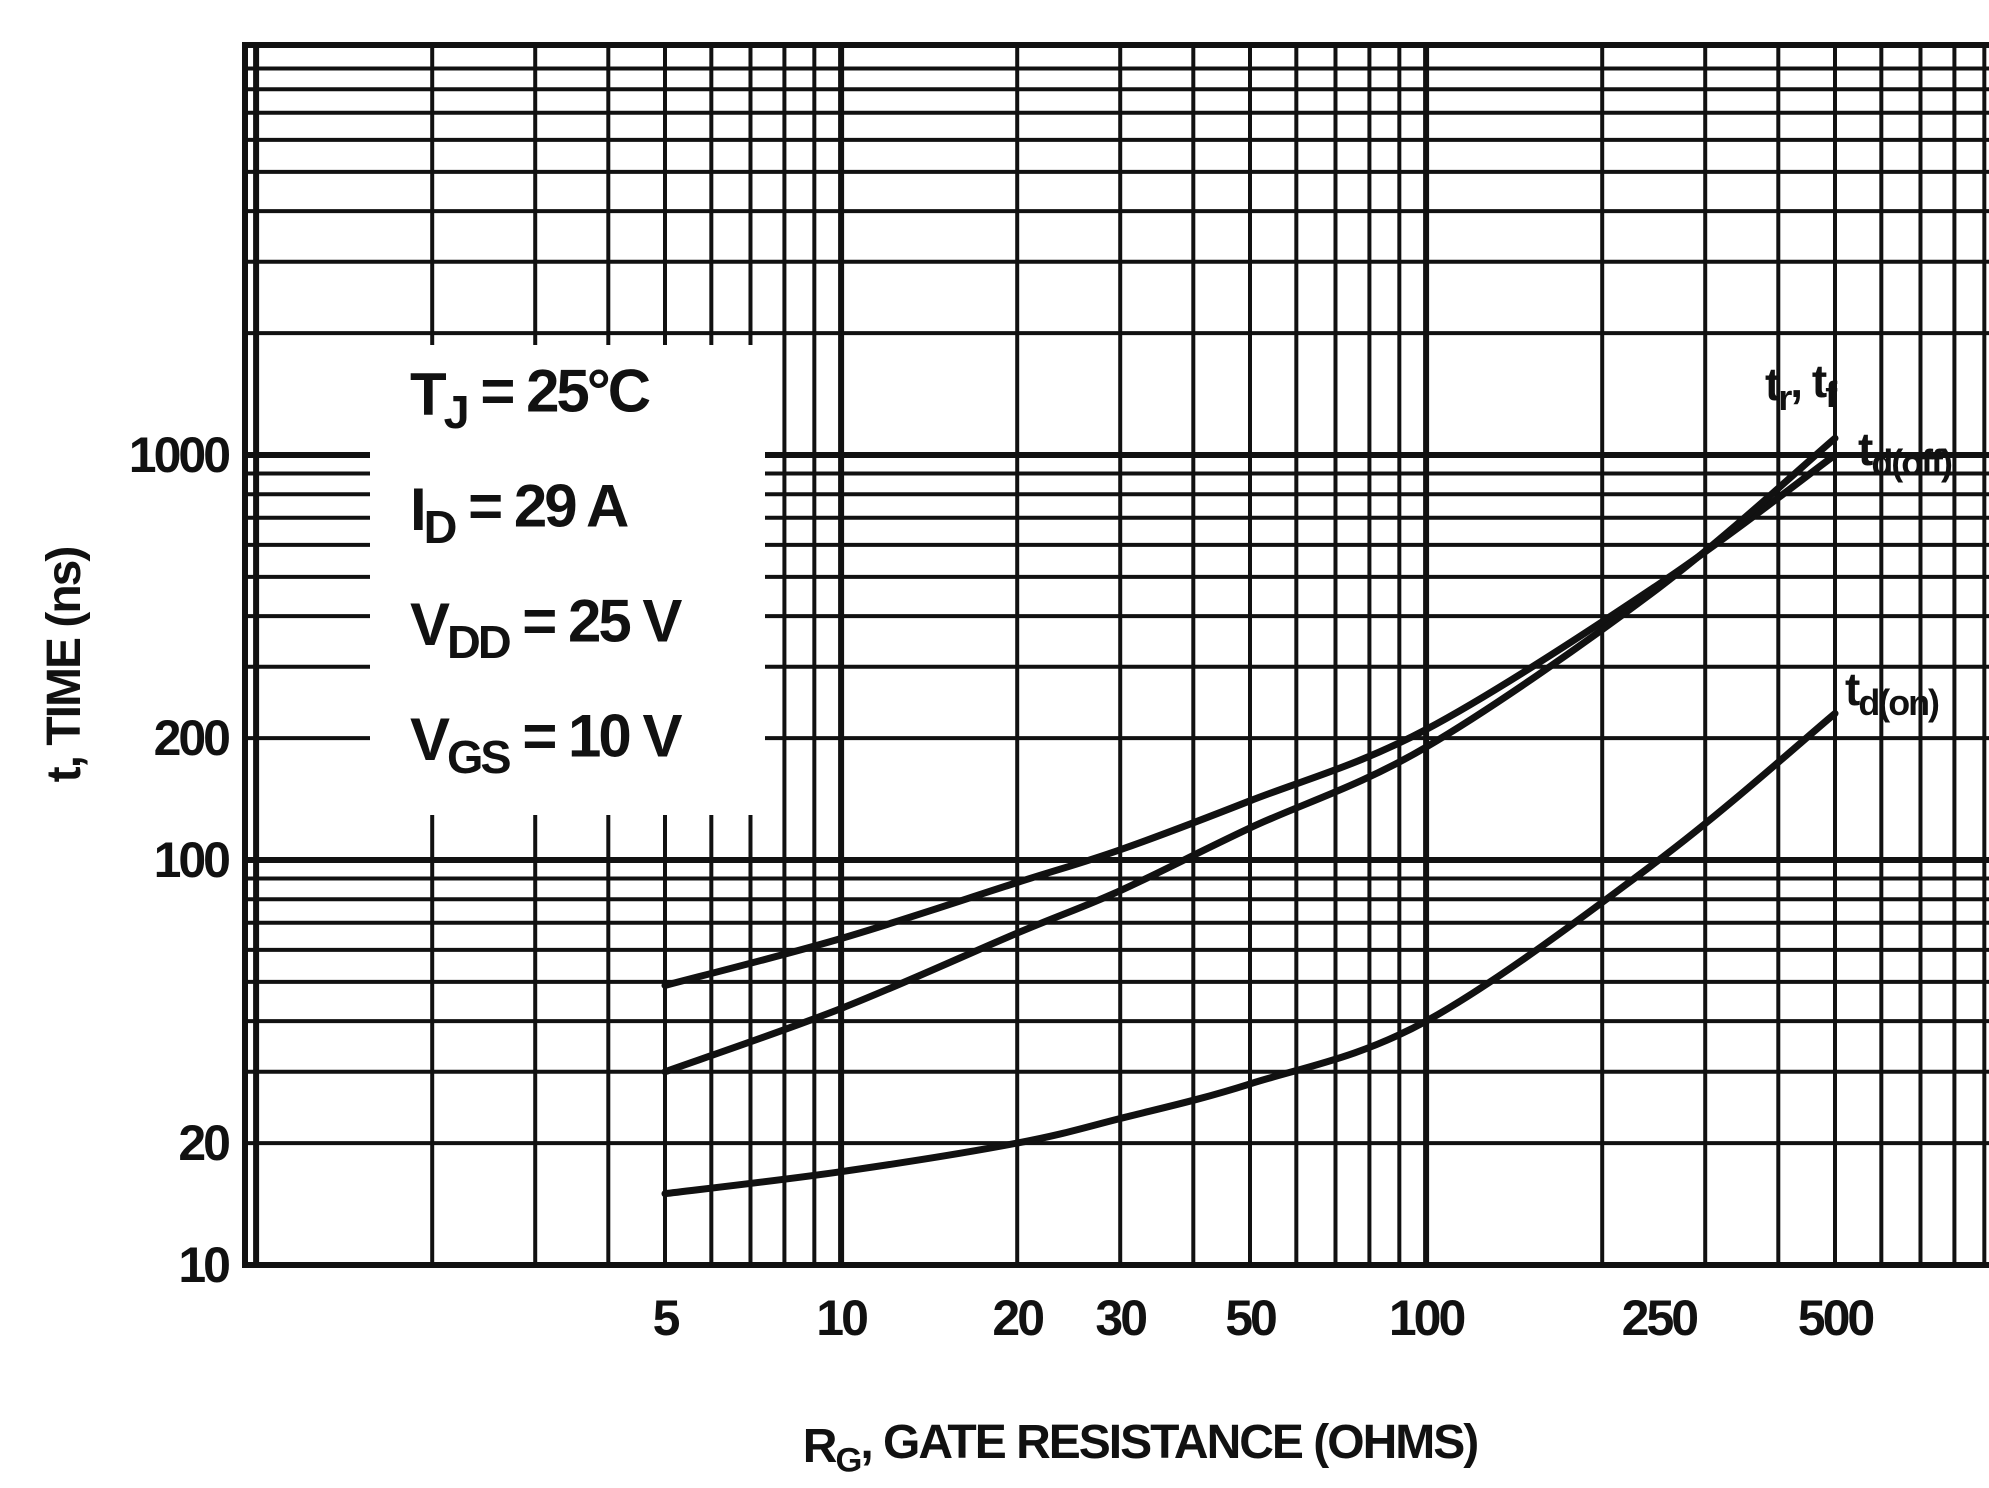 Image resolution: width=1989 pixels, height=1488 pixels. What do you see at coordinates (841, 1318) in the screenshot?
I see `x-tick-label: 10` at bounding box center [841, 1318].